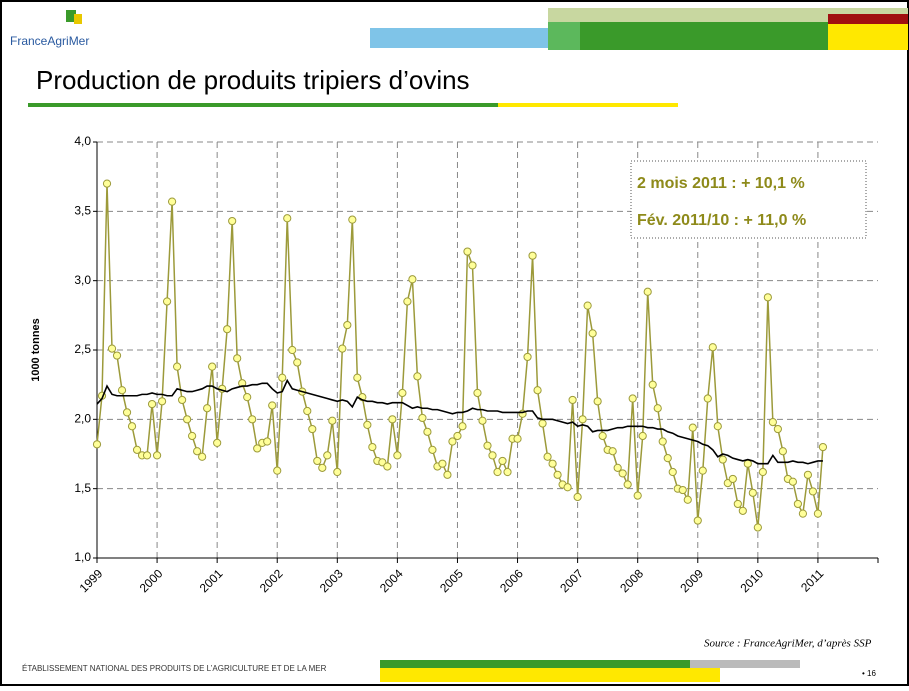 Image resolution: width=909 pixels, height=691 pixels. What do you see at coordinates (588, 105) in the screenshot?
I see `title-underline` at bounding box center [588, 105].